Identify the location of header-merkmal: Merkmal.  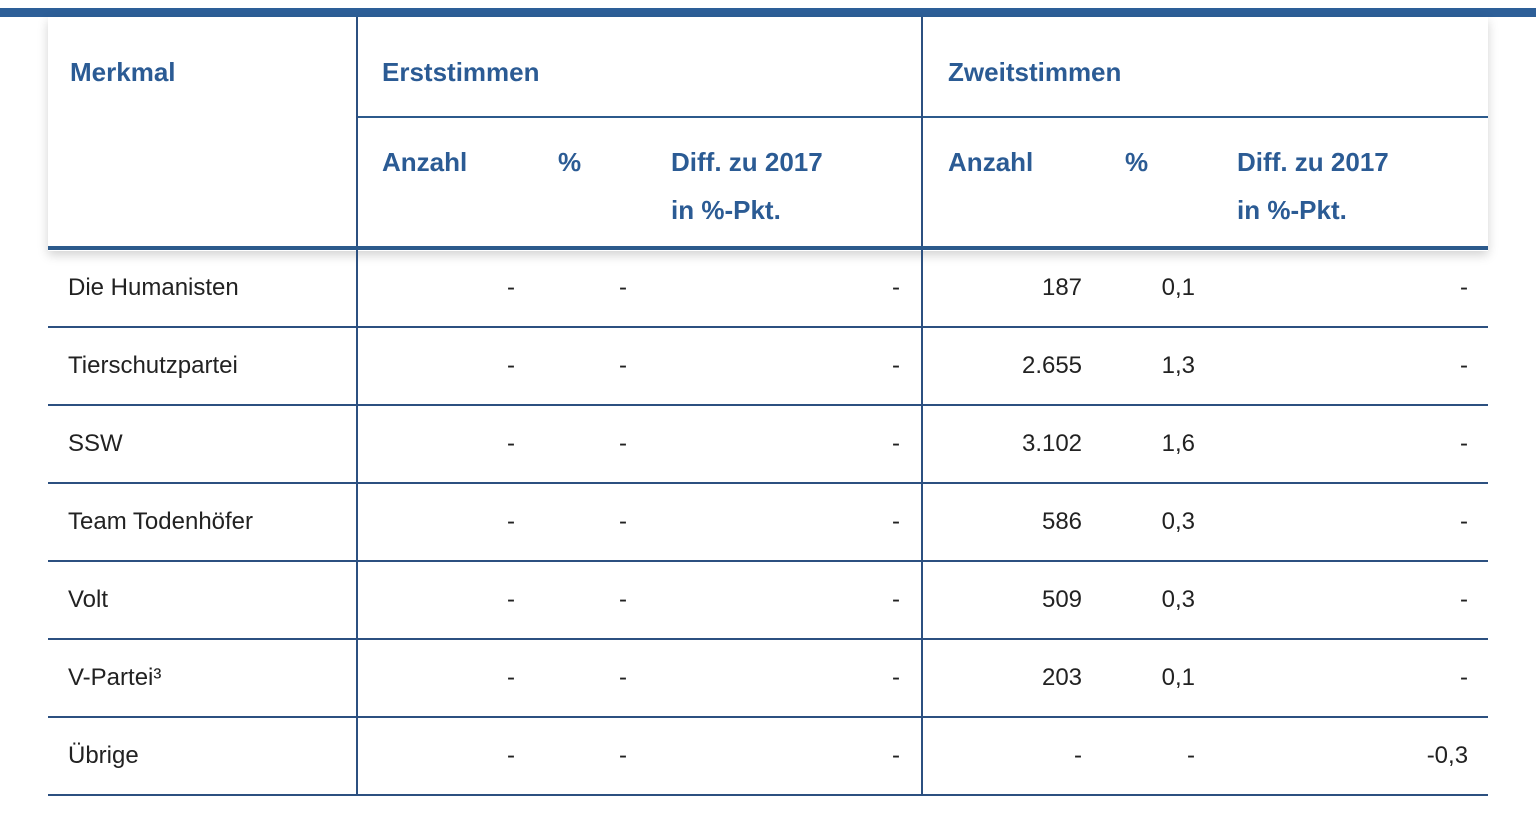
(202, 133).